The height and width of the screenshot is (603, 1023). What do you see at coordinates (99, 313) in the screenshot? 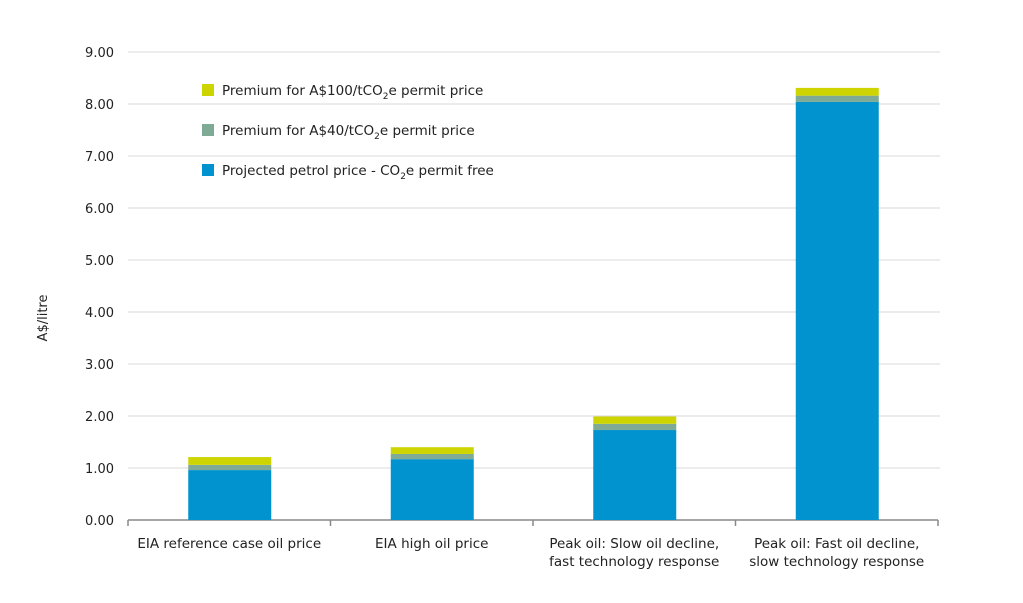
I see `y-tick-label: 4.00` at bounding box center [99, 313].